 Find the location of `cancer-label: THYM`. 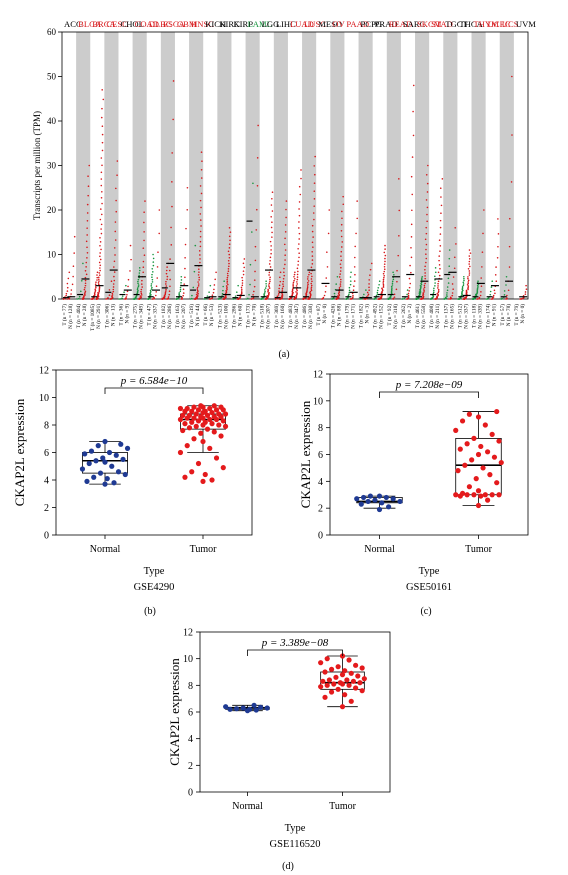

cancer-label: THYM is located at coordinates (487, 24).